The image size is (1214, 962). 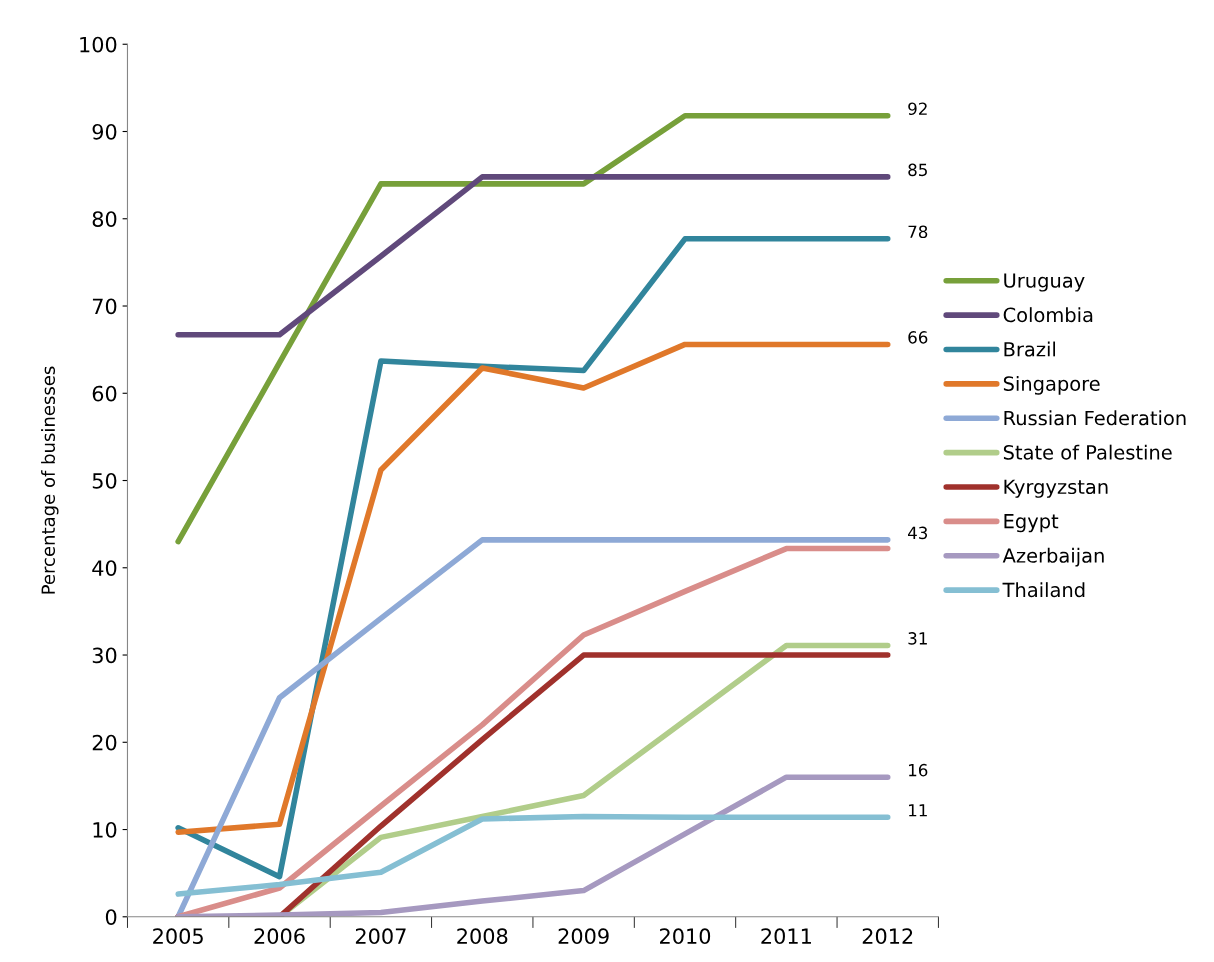 What do you see at coordinates (917, 170) in the screenshot?
I see `annotation: 85` at bounding box center [917, 170].